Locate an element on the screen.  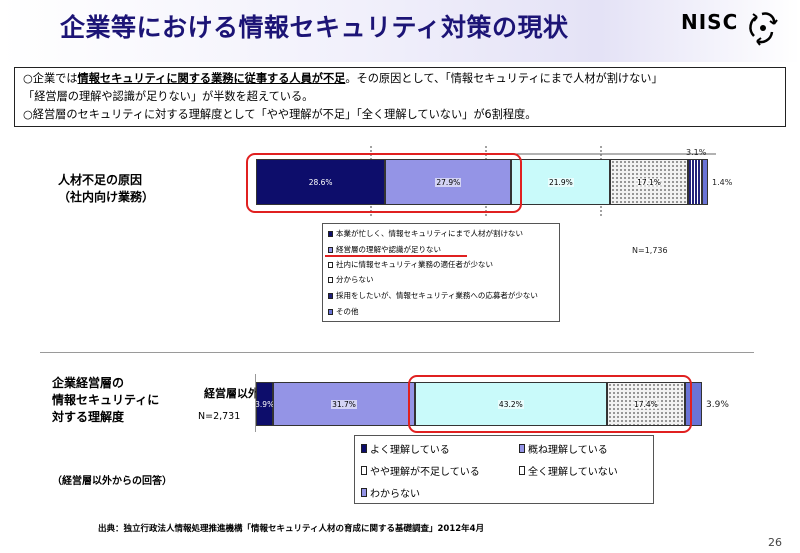
legend-label: 分からない is located at coordinates (355, 279).